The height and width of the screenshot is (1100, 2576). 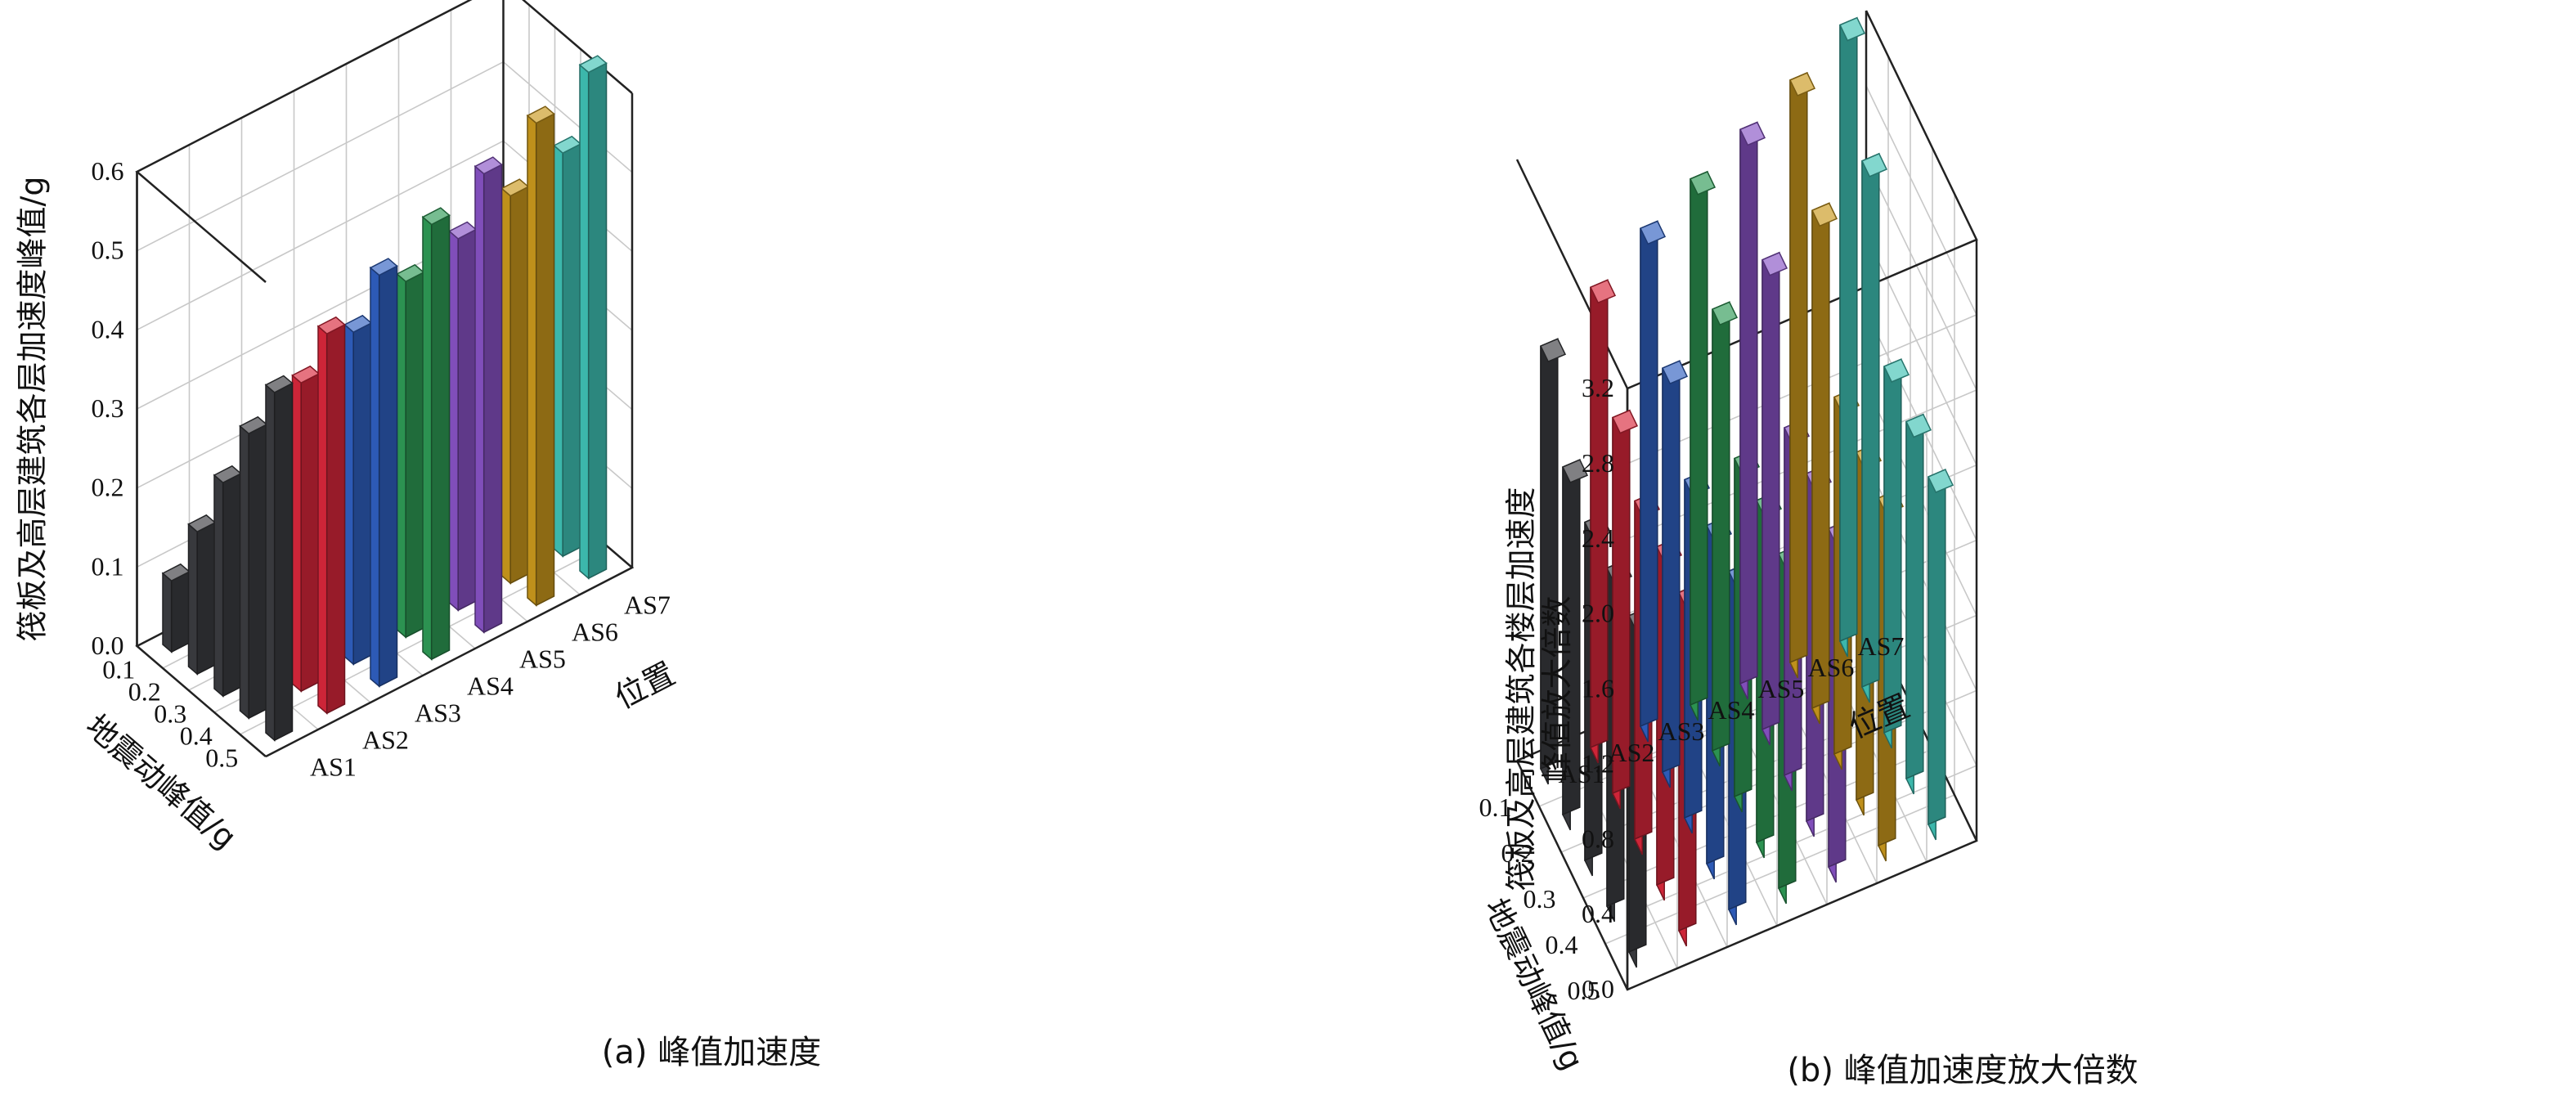 What do you see at coordinates (1941, 654) in the screenshot?
I see `bar-AS7-0.5` at bounding box center [1941, 654].